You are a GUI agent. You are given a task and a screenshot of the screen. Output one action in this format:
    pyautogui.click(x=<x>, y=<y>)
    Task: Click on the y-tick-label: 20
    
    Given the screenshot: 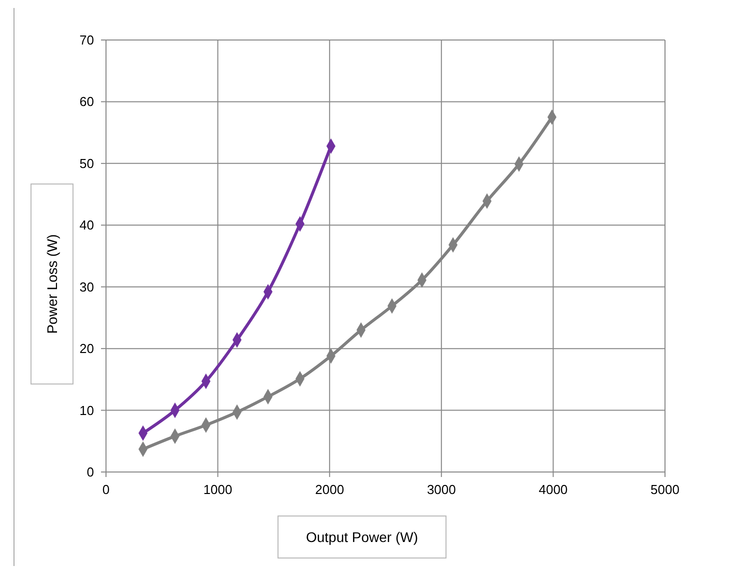 What is the action you would take?
    pyautogui.click(x=87, y=348)
    